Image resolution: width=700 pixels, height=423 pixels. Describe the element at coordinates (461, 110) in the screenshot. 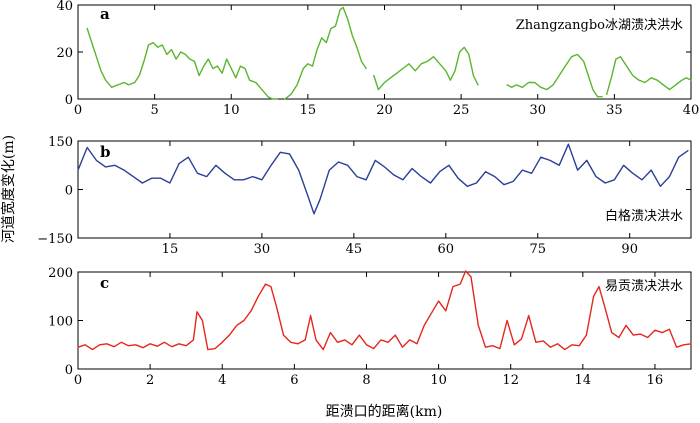

I see `chart-0-xtick-label: 25` at that location.